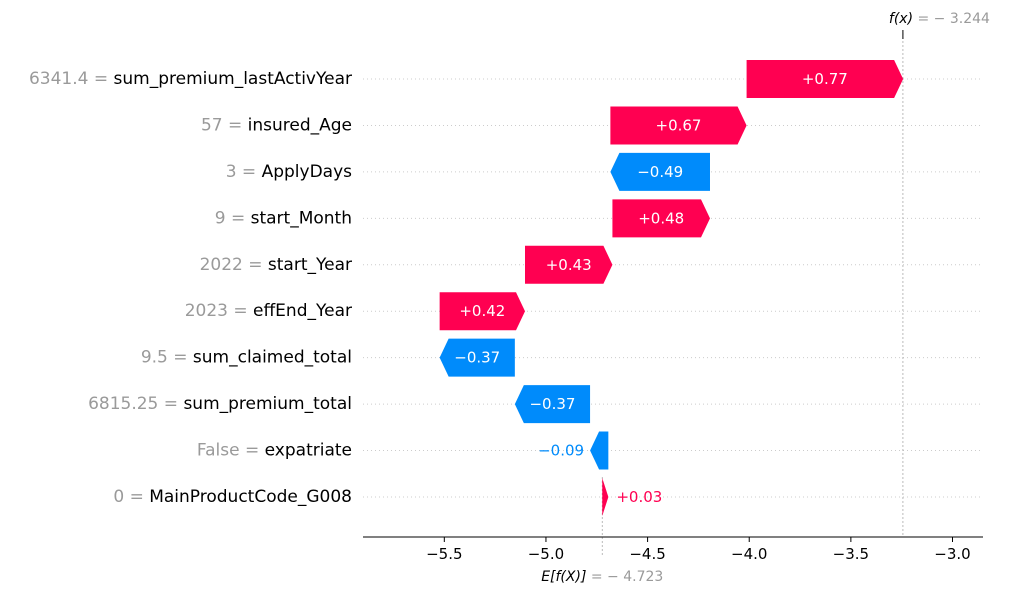  Describe the element at coordinates (627, 577) in the screenshot. I see `base-value-text: = − 4.723` at that location.